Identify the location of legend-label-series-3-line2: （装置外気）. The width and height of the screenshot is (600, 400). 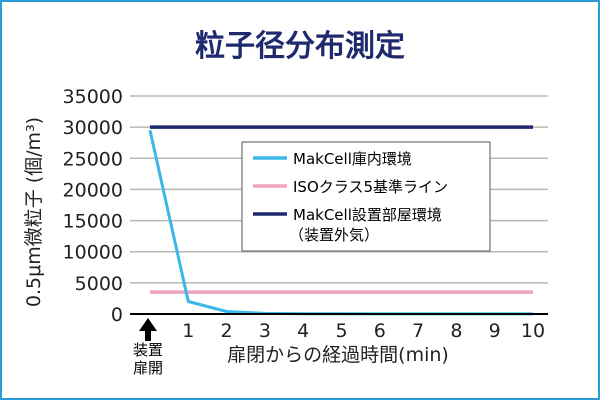
(334, 235).